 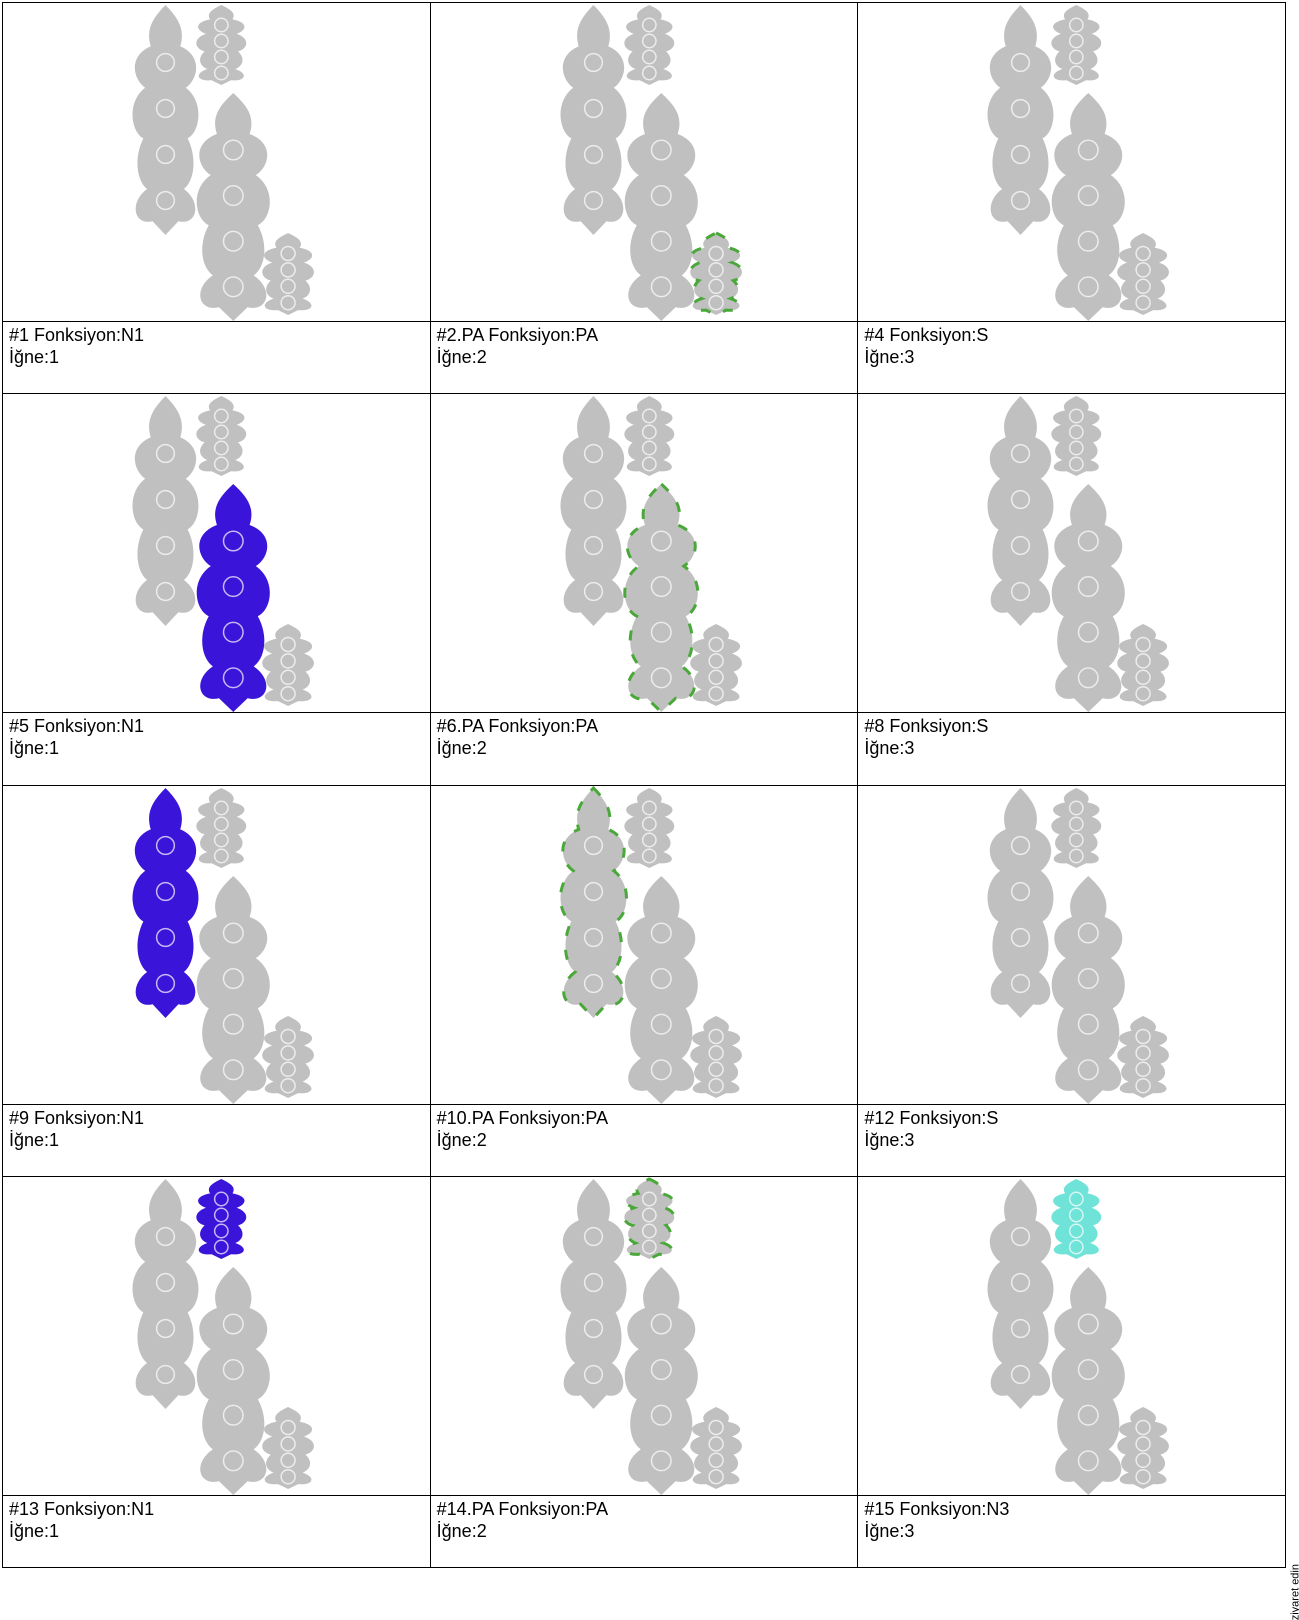 I want to click on cell-caption: #10.PA Fonksiyon:PA İğne:2, so click(x=522, y=1129).